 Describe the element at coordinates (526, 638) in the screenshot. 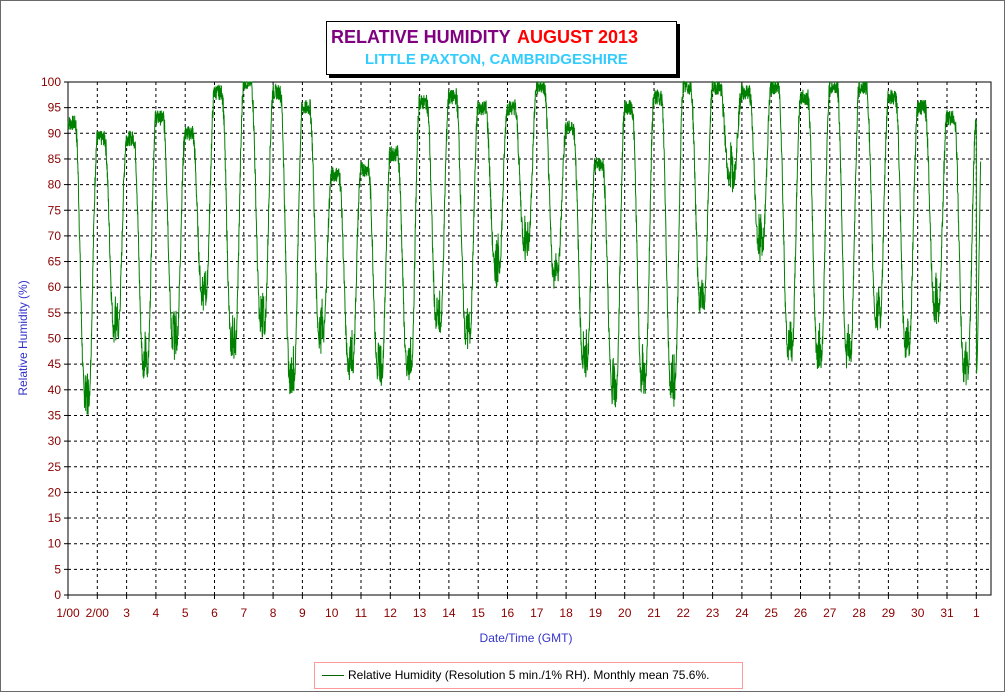

I see `x-axis-title: Date/Time (GMT)` at that location.